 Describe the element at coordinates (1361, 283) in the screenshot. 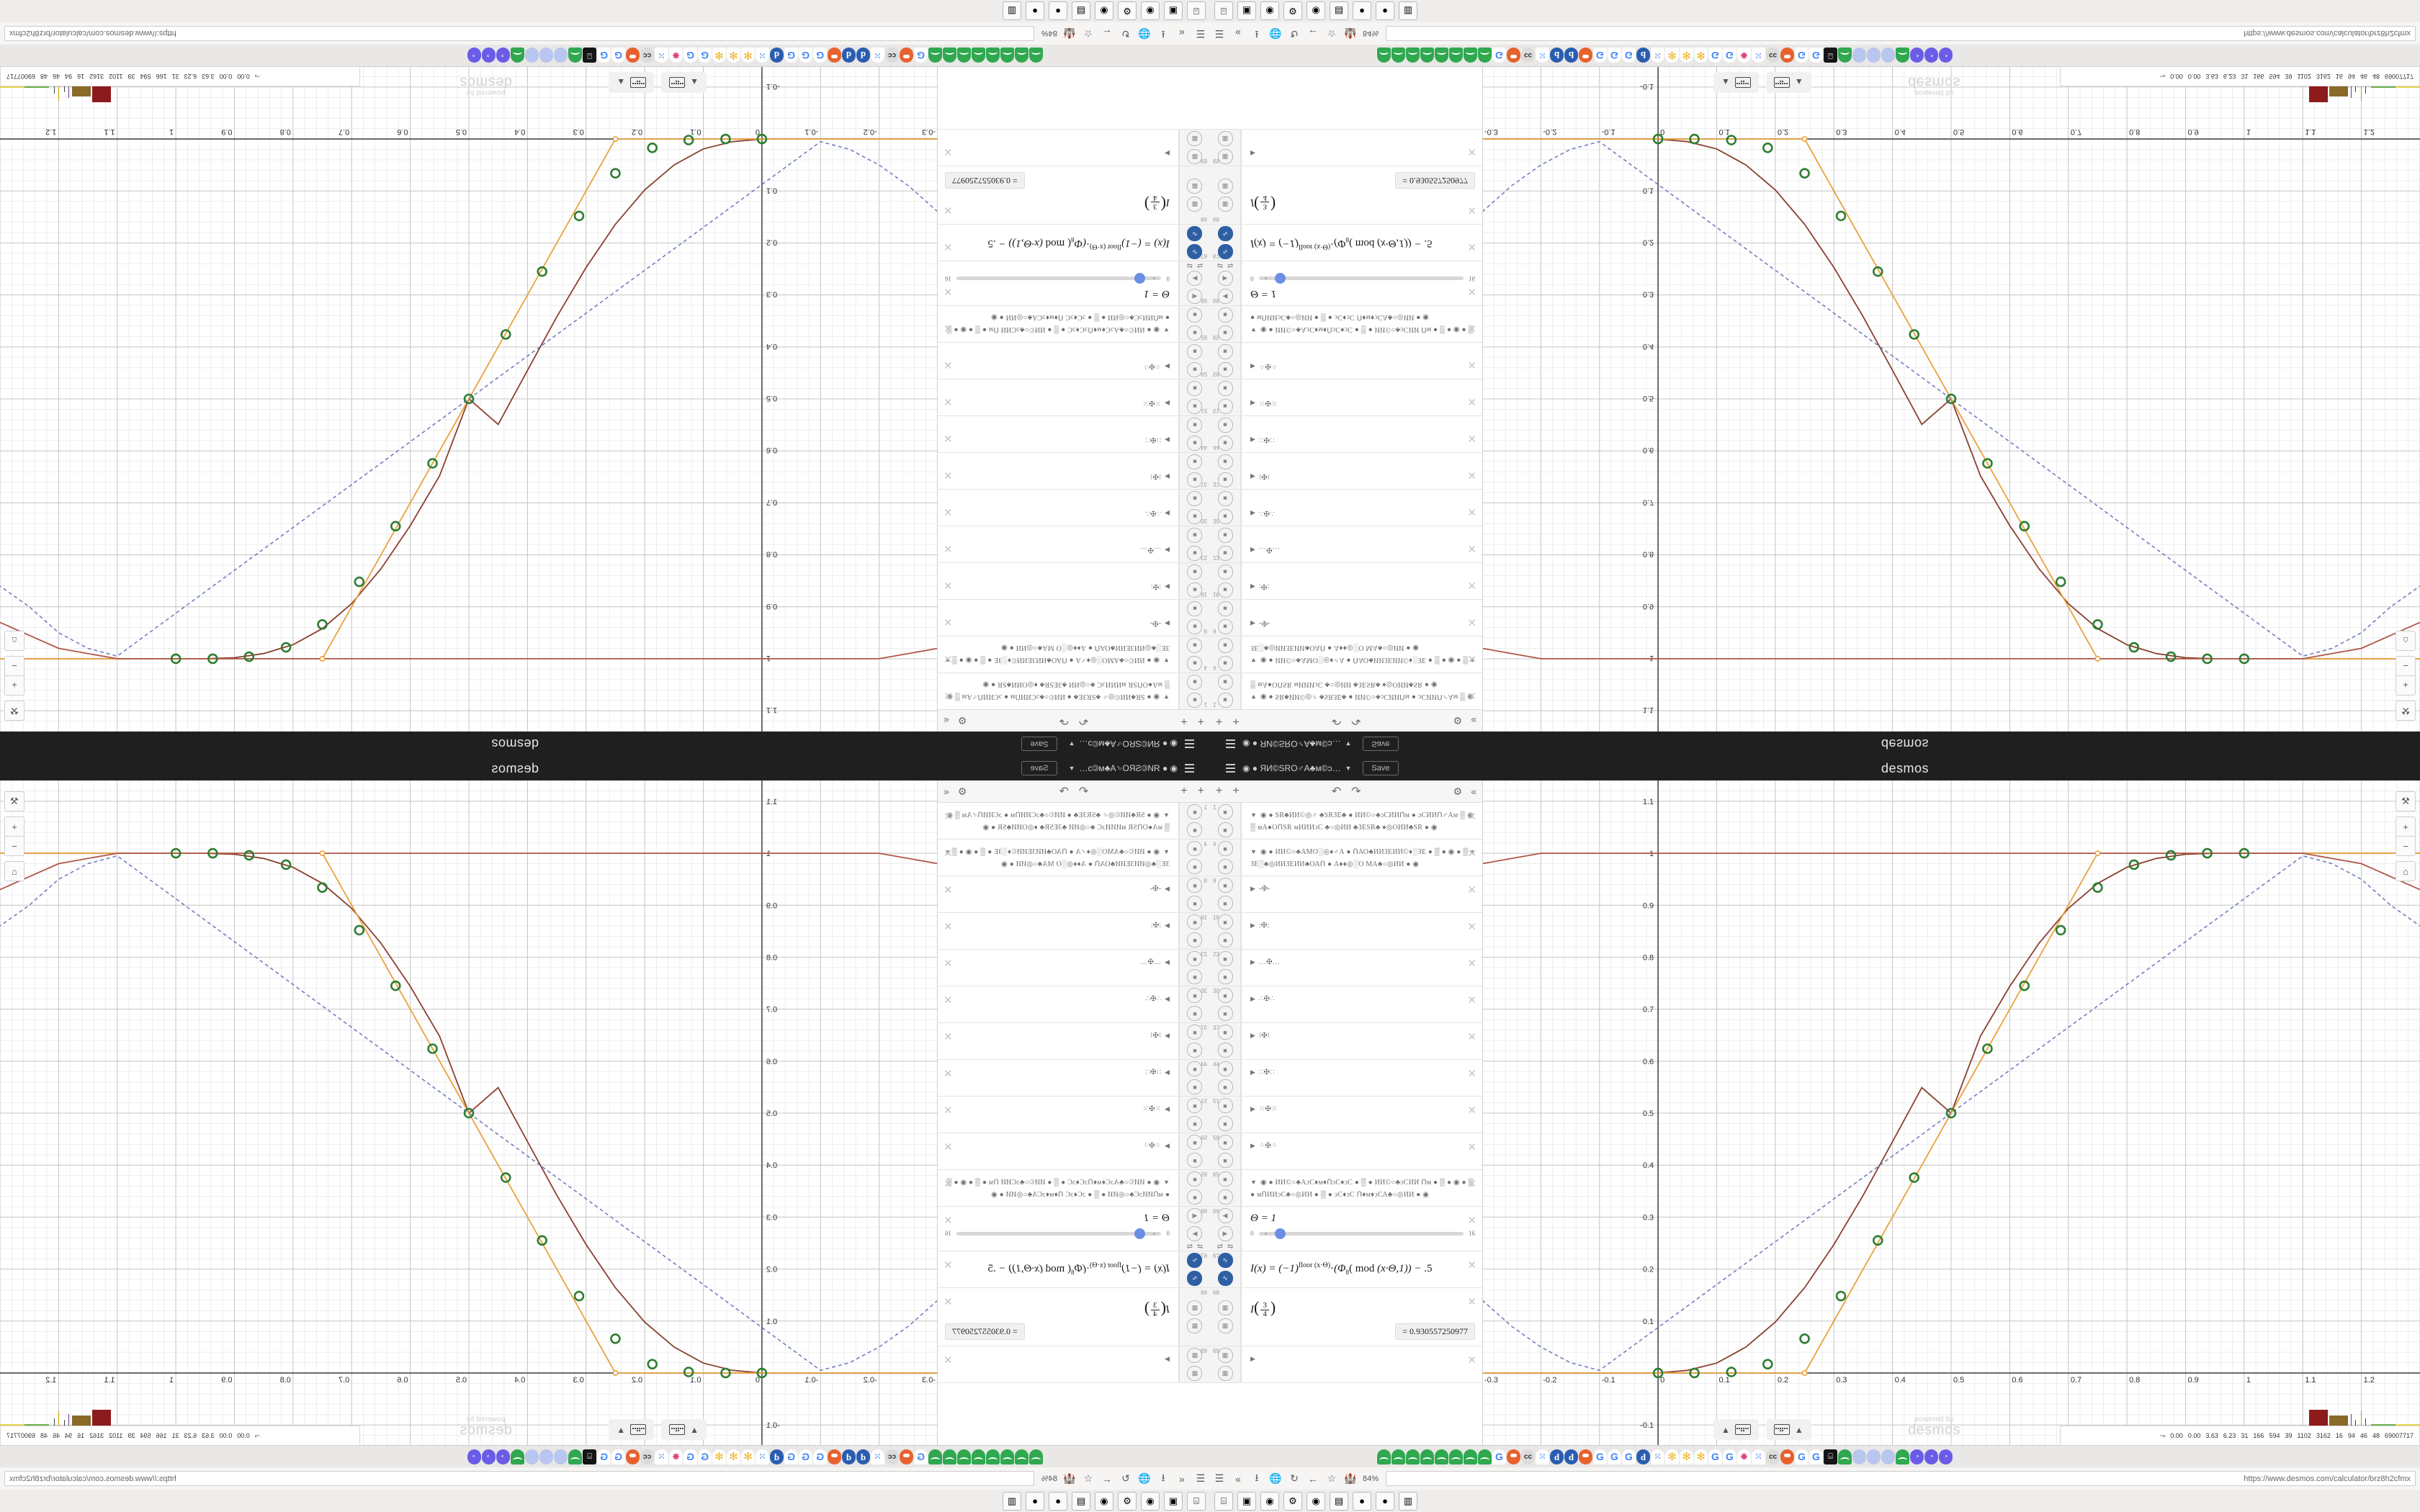

I see `expression-body: Θ = 1 0 16 ✕` at that location.